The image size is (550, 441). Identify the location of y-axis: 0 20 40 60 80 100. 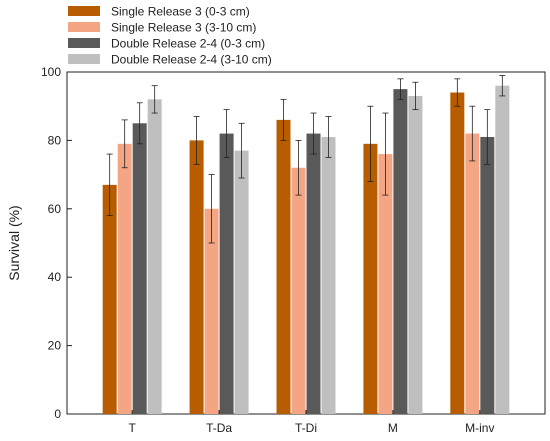
(56, 243).